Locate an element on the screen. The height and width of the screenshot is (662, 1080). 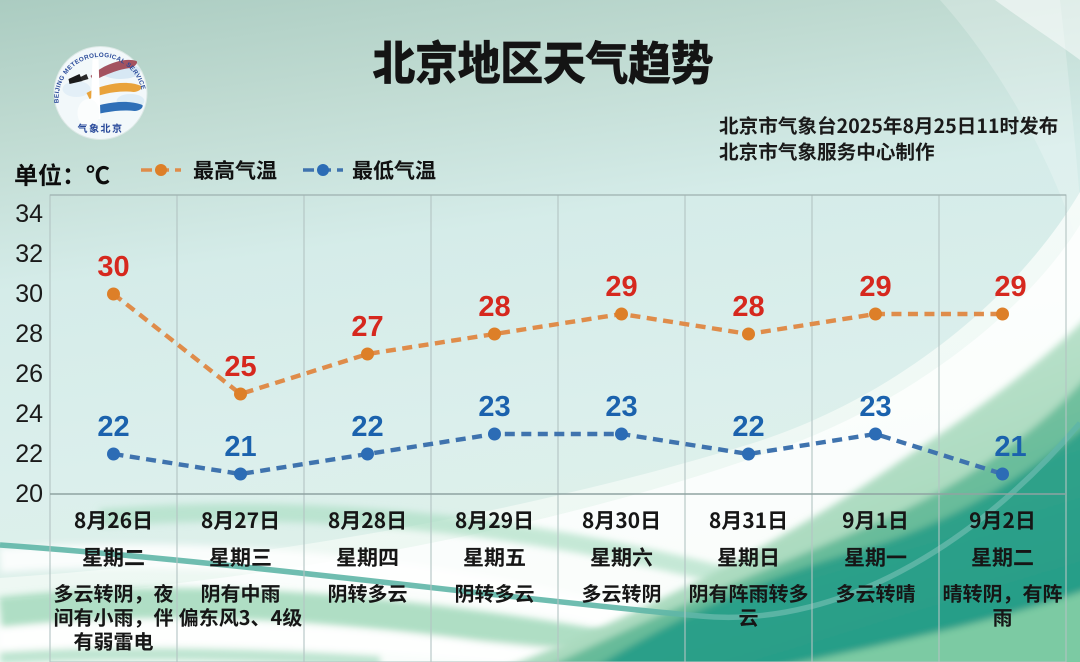
svg-text: 32 is located at coordinates (29, 254).